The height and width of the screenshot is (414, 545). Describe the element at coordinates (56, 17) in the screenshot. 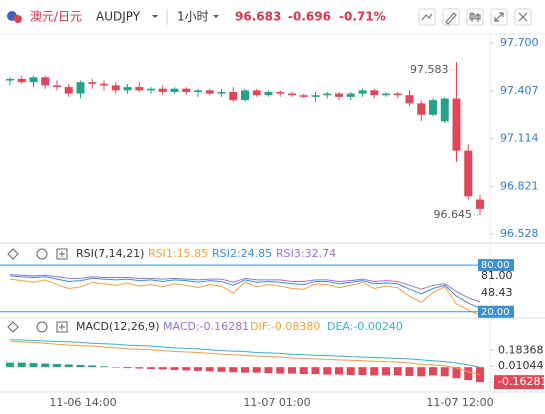

I see `symbol-name: 澳元/日元` at that location.